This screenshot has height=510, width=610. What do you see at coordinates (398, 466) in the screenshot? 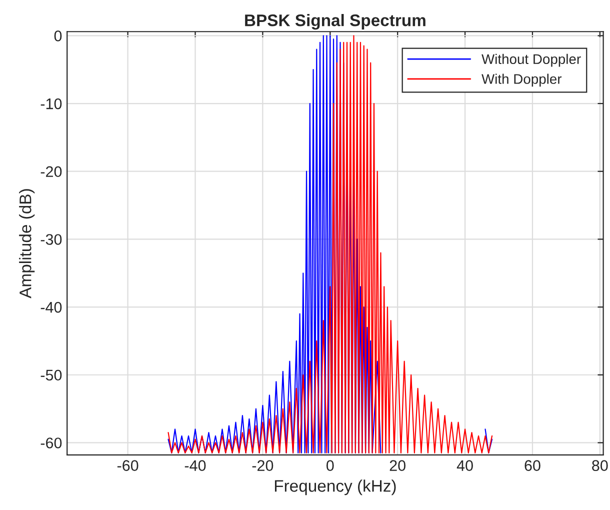
I see `x-tick-label: 20` at bounding box center [398, 466].